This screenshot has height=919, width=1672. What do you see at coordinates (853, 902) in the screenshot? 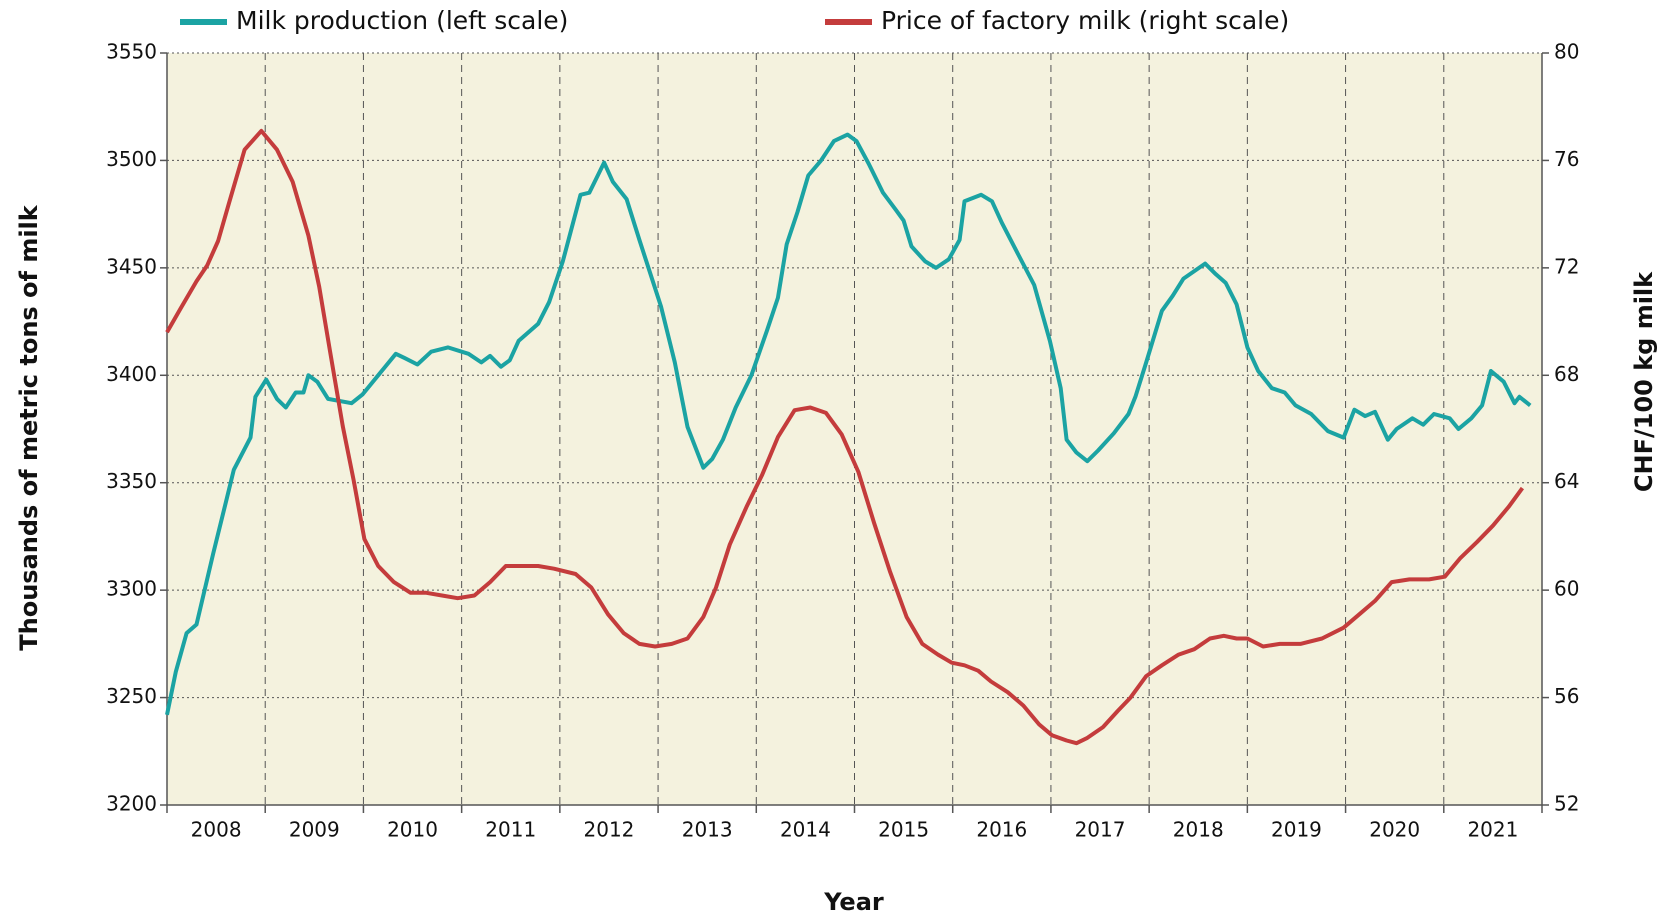
I see `x-axis-title: Year` at bounding box center [853, 902].